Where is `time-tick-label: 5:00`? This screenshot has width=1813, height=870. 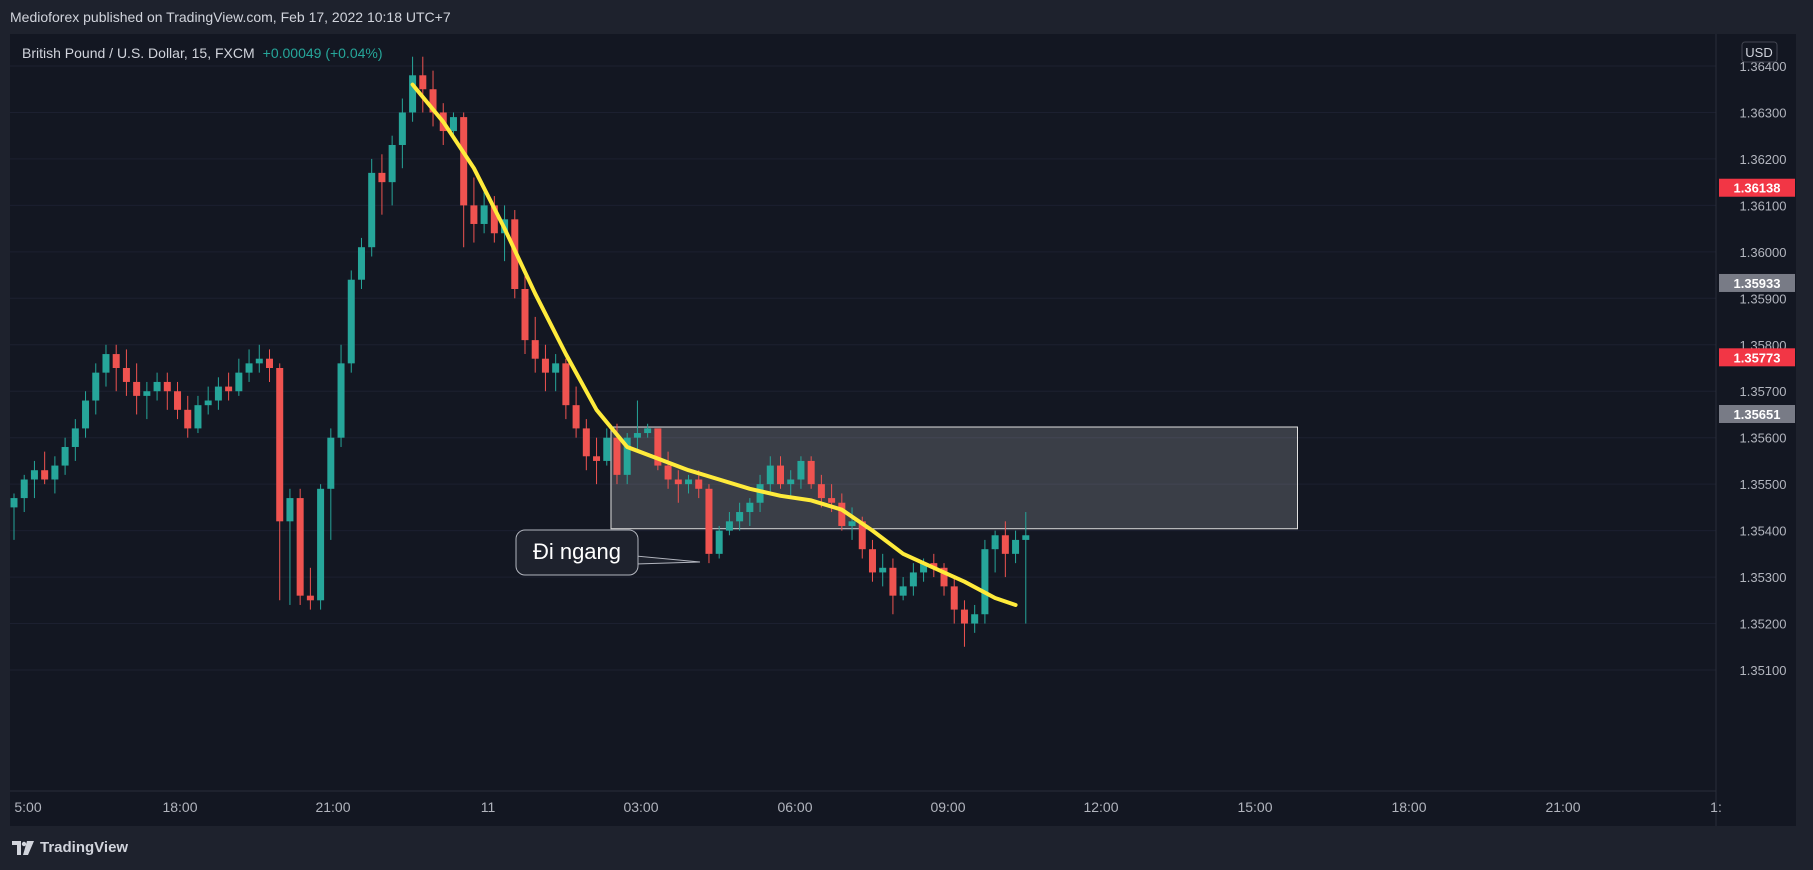
time-tick-label: 5:00 is located at coordinates (27, 807).